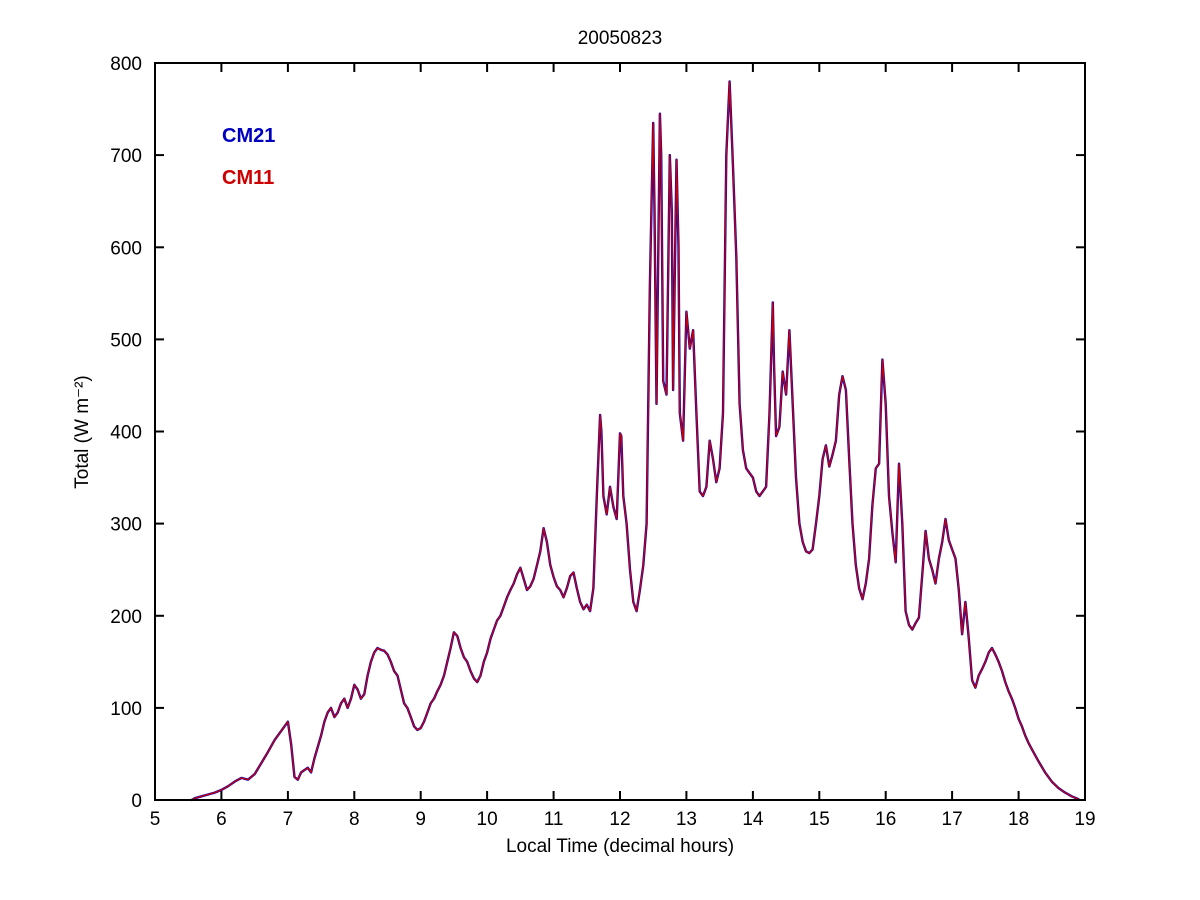 The width and height of the screenshot is (1200, 900). I want to click on x-tick-label: 10, so click(487, 819).